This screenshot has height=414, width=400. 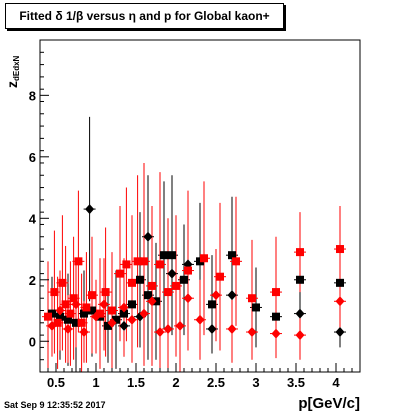 I want to click on data-point-s3-p2, so click(x=68, y=328).